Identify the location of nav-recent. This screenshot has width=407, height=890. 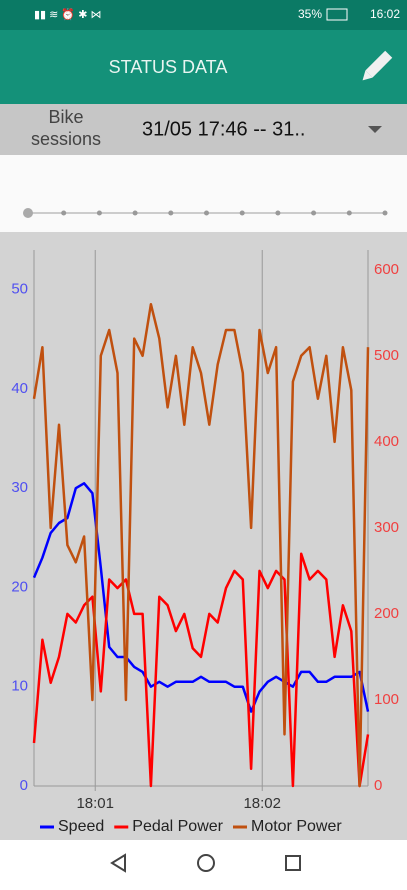
(293, 863).